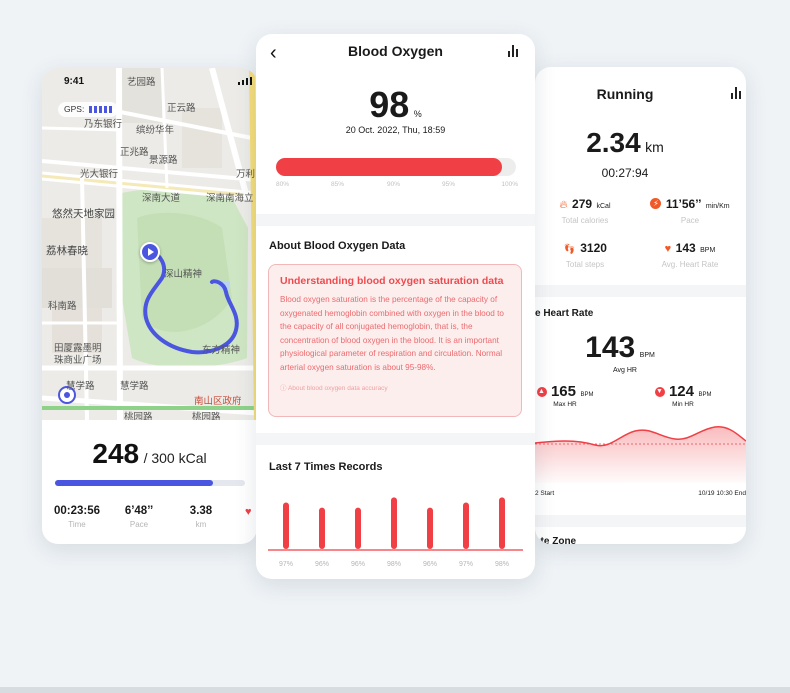 The width and height of the screenshot is (790, 693). What do you see at coordinates (556, 540) in the screenshot?
I see `zone-title: ate Zone` at bounding box center [556, 540].